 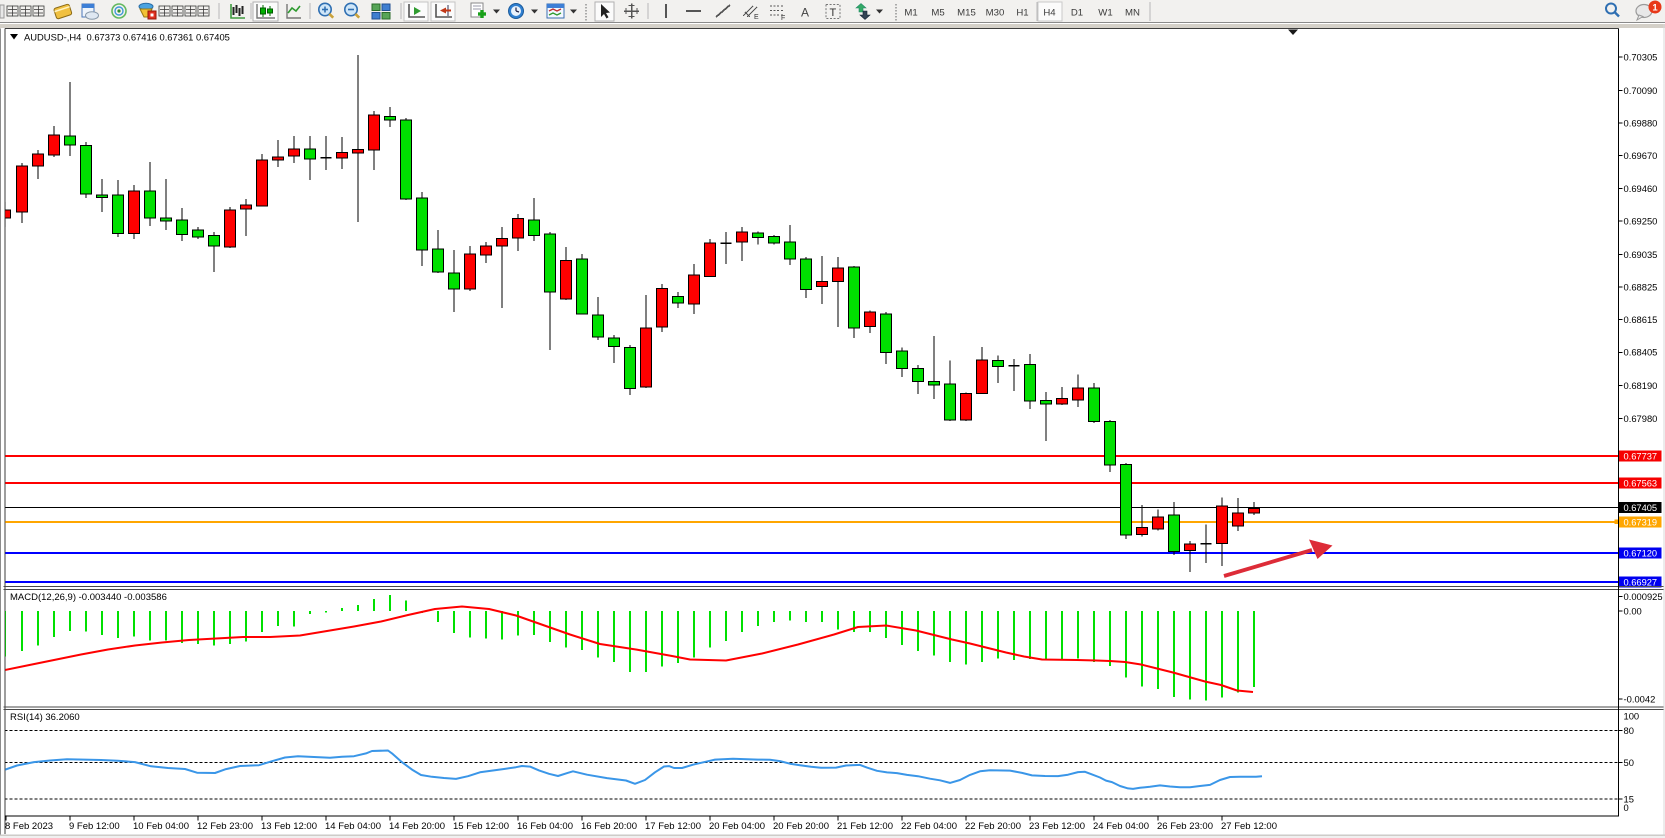 What do you see at coordinates (1057, 826) in the screenshot?
I see `svg-text: 23 Feb 12:00` at bounding box center [1057, 826].